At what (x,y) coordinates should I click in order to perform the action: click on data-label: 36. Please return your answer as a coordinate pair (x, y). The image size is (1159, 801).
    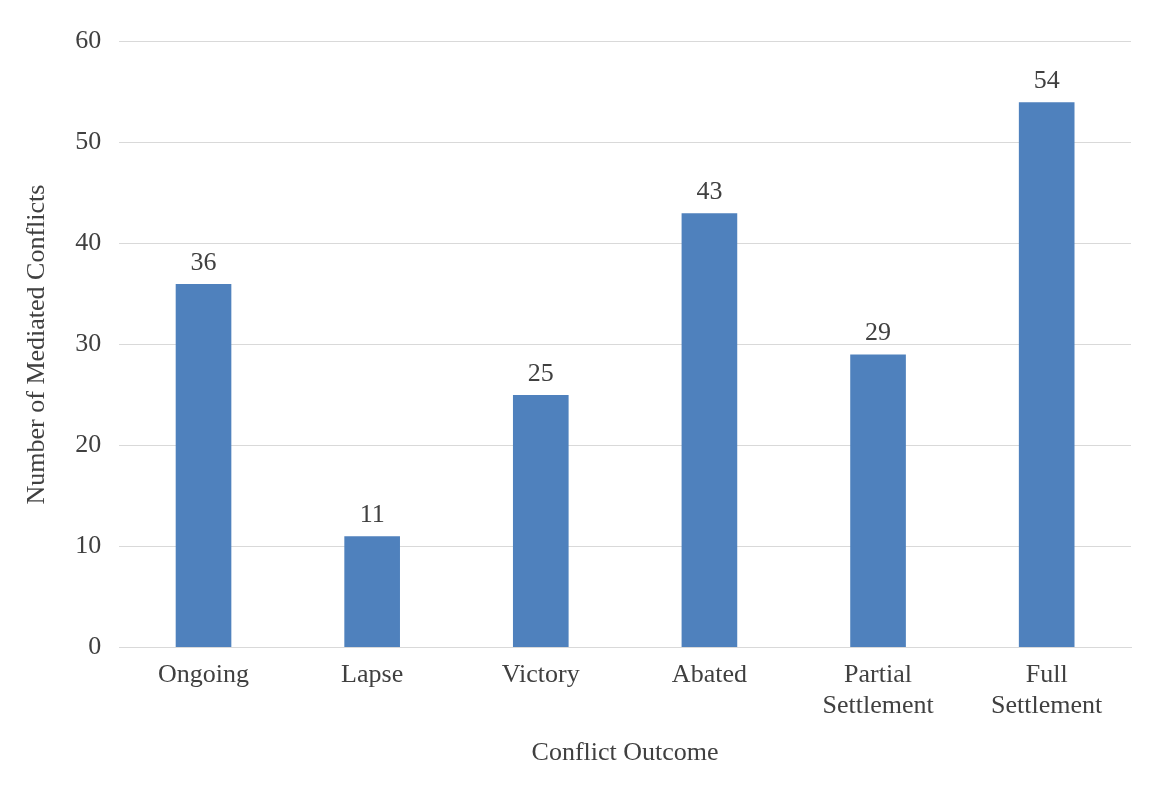
    Looking at the image, I should click on (203, 261).